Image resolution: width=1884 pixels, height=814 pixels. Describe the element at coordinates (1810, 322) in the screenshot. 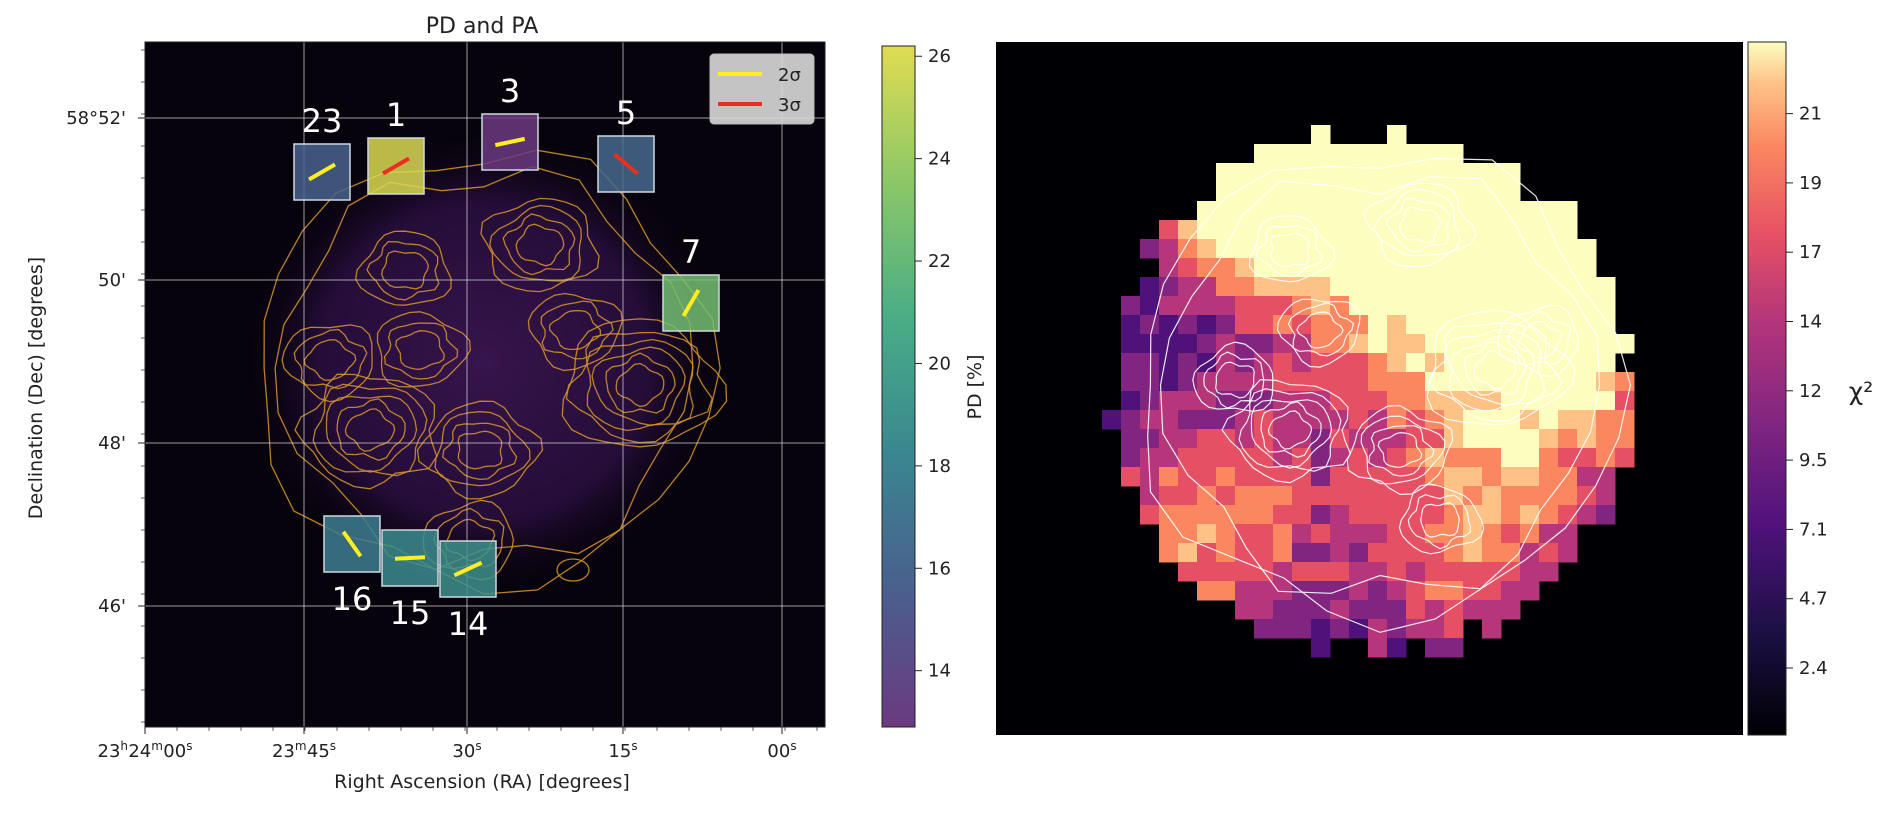

I see `chi2-colorbar-tick-label: 14` at that location.